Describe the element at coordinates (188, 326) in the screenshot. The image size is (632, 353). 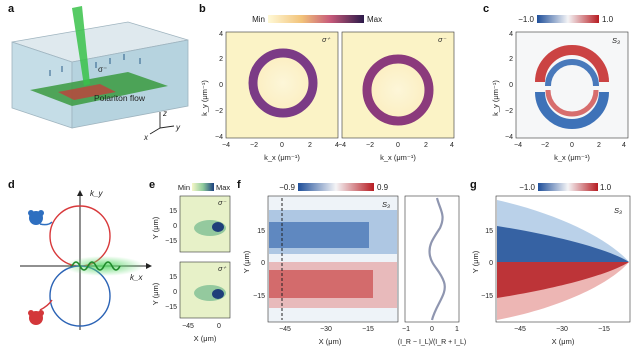
I see `e-xtick-0: −45` at that location.